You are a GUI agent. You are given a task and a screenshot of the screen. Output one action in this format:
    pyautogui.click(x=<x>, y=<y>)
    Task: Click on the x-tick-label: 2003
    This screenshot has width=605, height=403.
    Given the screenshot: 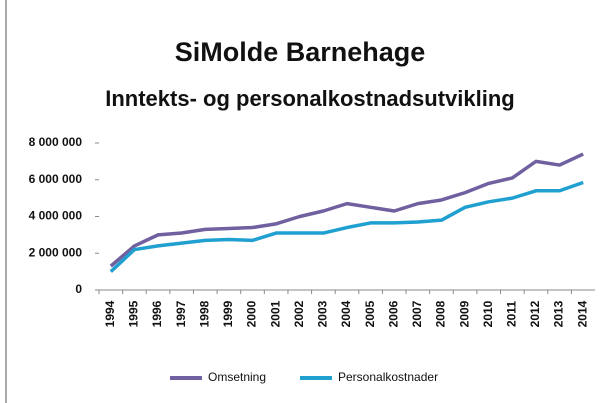 What is the action you would take?
    pyautogui.click(x=323, y=313)
    